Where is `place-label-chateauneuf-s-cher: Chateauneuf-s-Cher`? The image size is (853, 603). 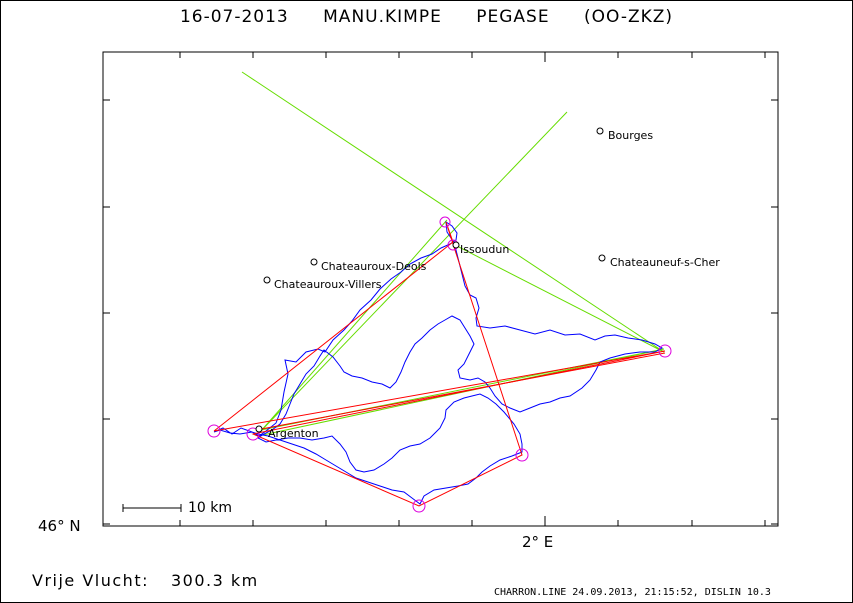 place-label-chateauneuf-s-cher: Chateauneuf-s-Cher is located at coordinates (665, 262).